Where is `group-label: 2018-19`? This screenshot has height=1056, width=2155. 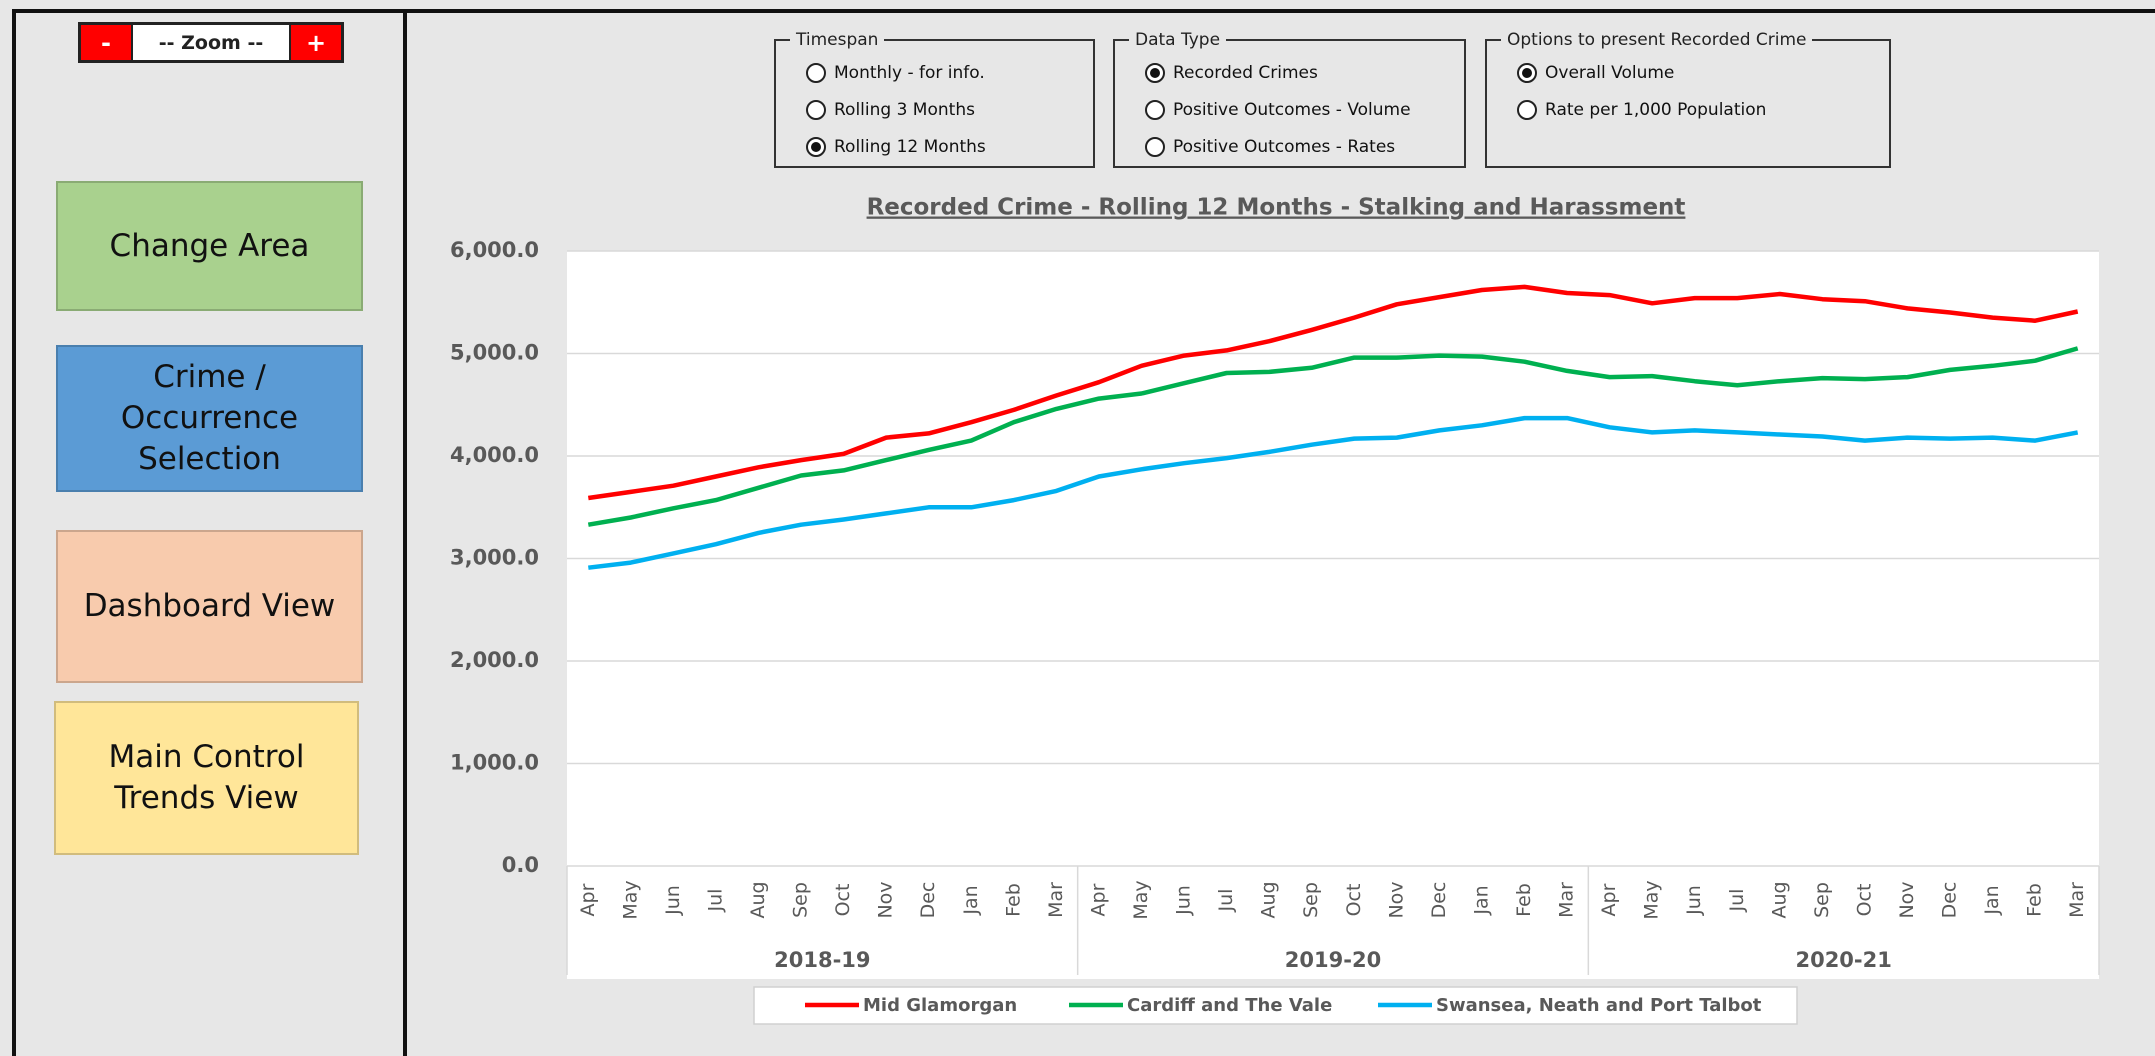
group-label: 2018-19 is located at coordinates (822, 960).